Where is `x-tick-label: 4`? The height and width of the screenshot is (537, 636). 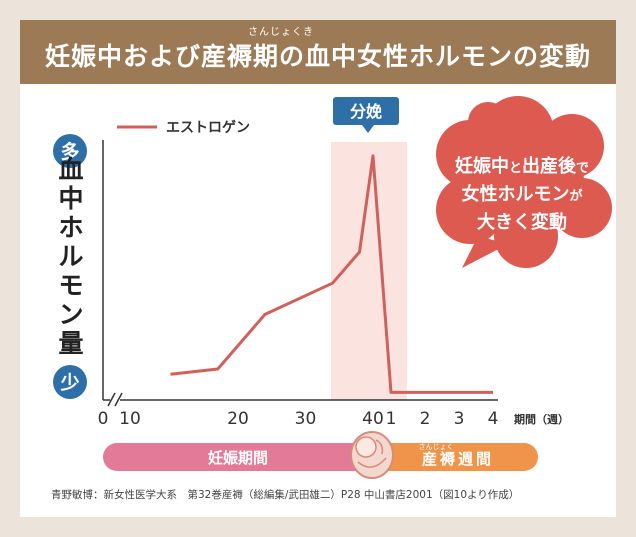 x-tick-label: 4 is located at coordinates (493, 419).